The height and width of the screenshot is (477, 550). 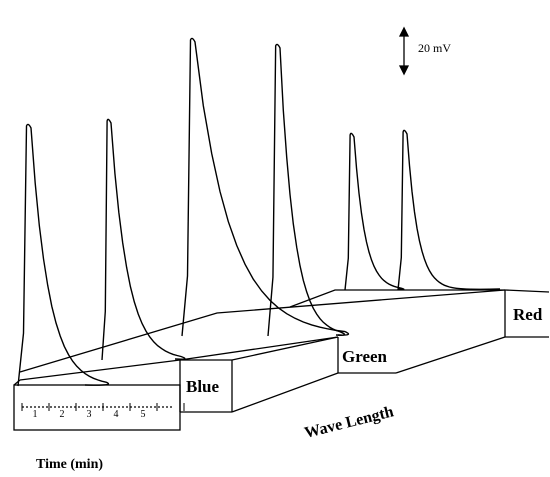 What do you see at coordinates (528, 314) in the screenshot?
I see `channel-label-red: Red` at bounding box center [528, 314].